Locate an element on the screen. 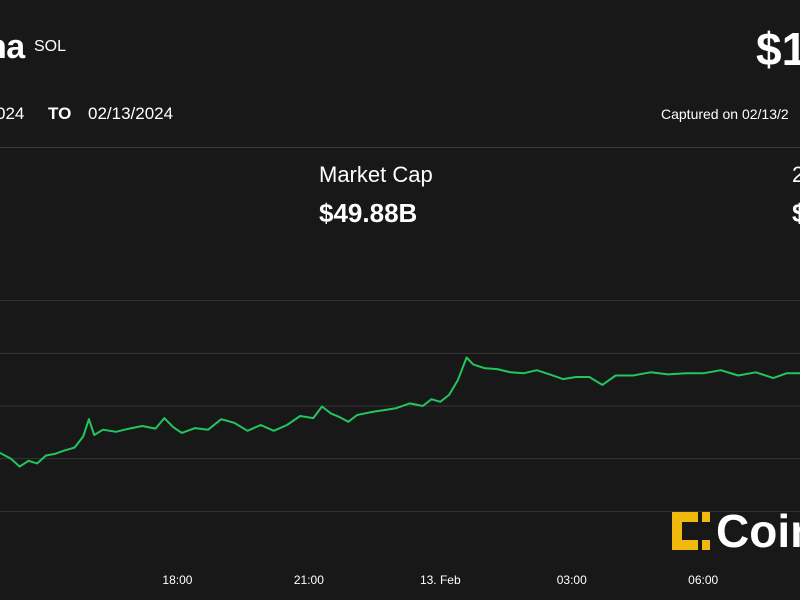 The width and height of the screenshot is (800, 600). asset-name: na is located at coordinates (12, 47).